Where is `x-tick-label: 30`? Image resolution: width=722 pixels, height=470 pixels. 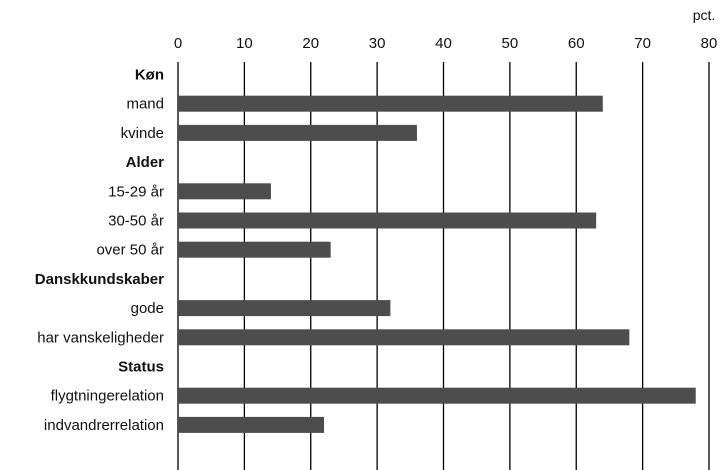
x-tick-label: 30 is located at coordinates (377, 43).